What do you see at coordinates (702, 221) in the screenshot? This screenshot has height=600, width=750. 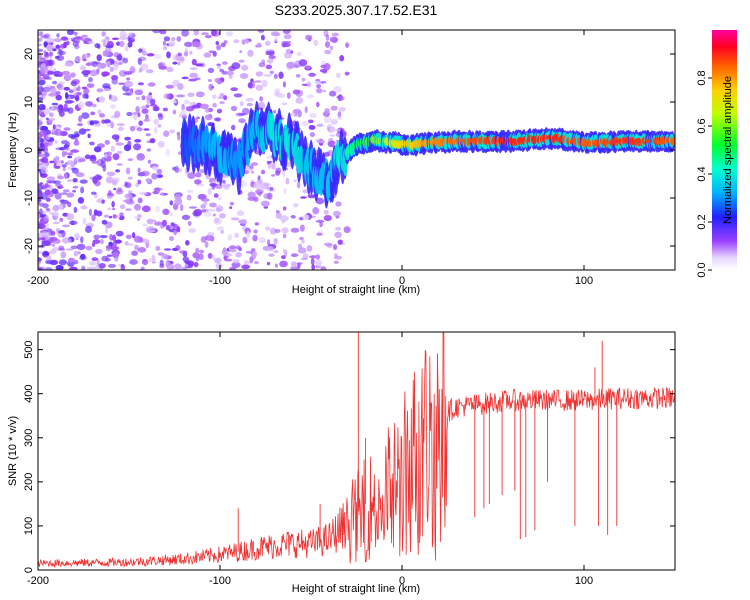 I see `colorbar-tick-label: 0.2` at bounding box center [702, 221].